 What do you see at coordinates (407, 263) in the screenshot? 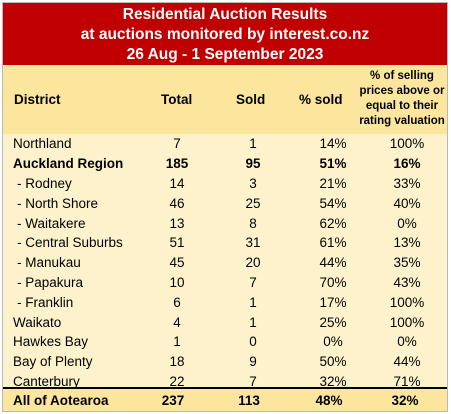
I see `pct-val-cell: 35%` at bounding box center [407, 263].